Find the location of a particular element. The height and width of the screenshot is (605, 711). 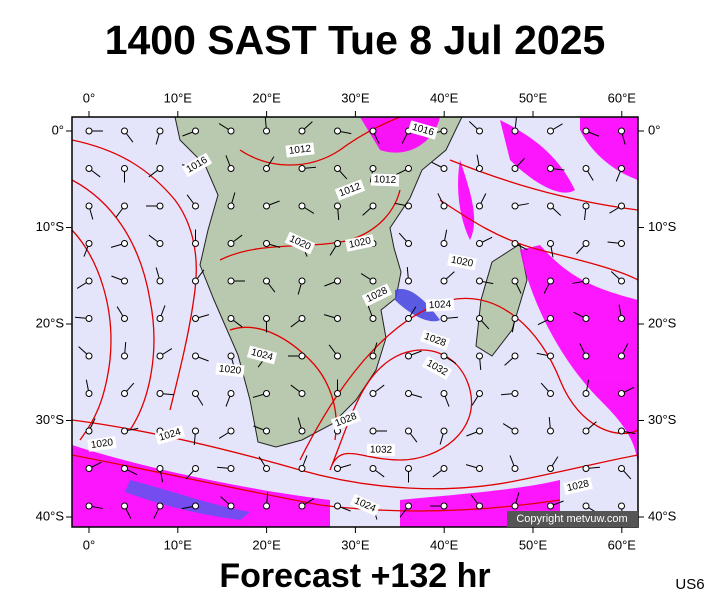

latitude-label: 10°S is located at coordinates (662, 226).